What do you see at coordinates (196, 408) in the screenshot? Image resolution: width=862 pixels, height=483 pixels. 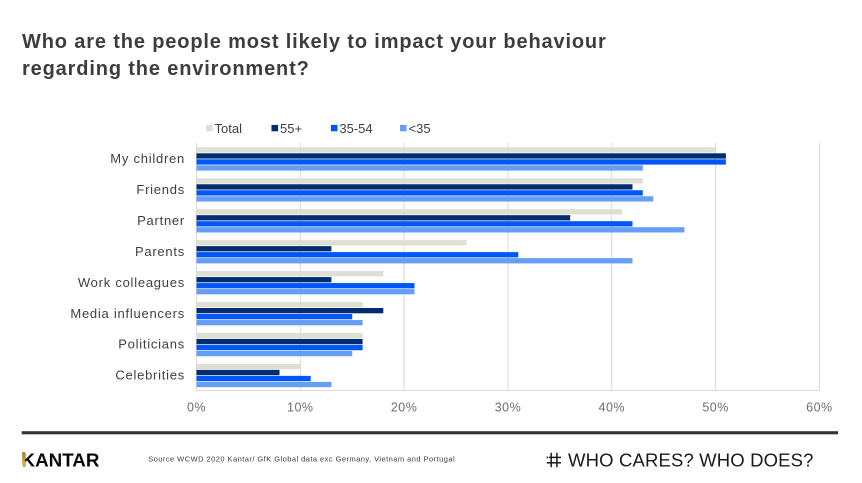 I see `svg-text: 0%` at bounding box center [196, 408].